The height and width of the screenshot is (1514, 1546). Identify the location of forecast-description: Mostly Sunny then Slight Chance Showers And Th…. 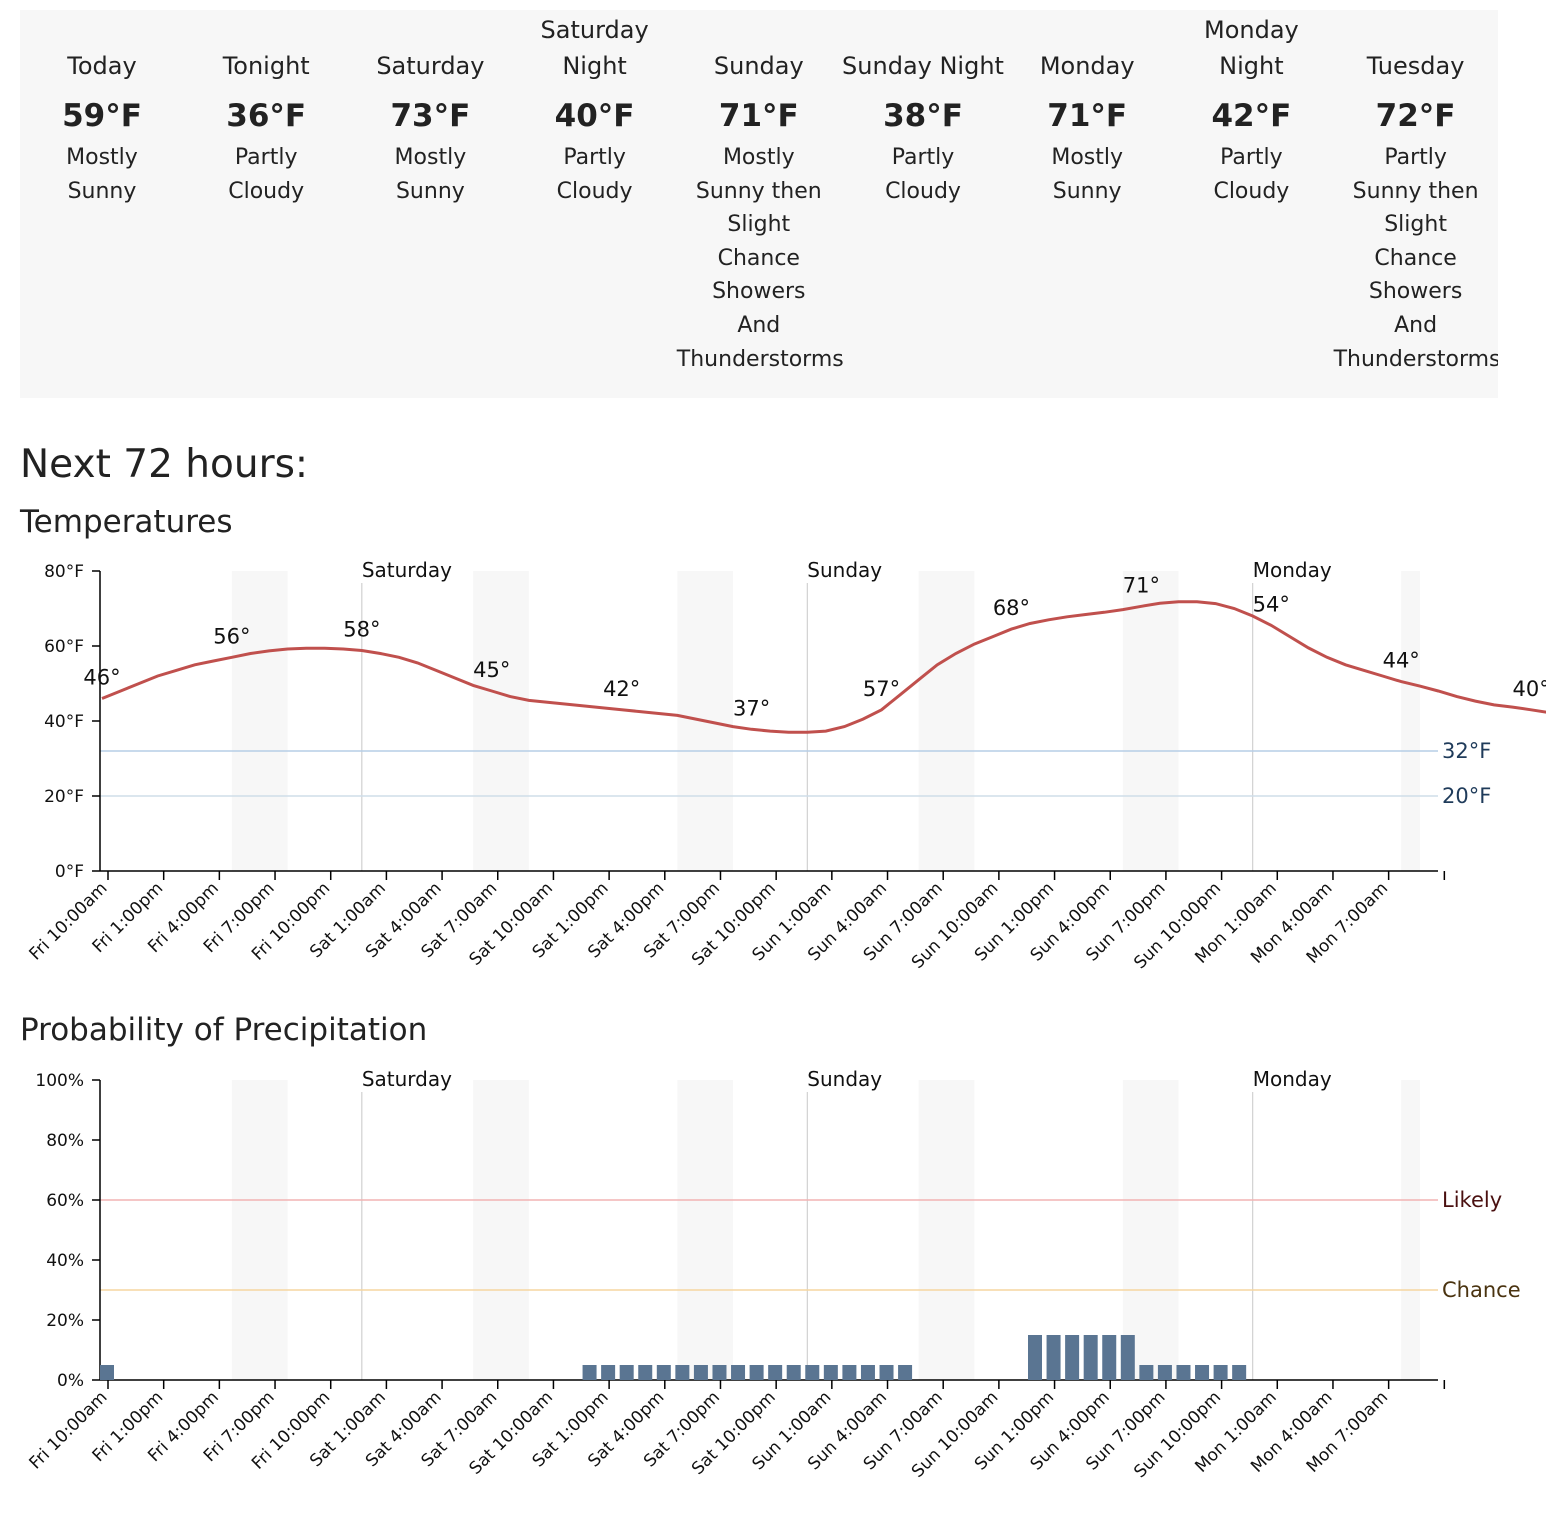
(760, 258).